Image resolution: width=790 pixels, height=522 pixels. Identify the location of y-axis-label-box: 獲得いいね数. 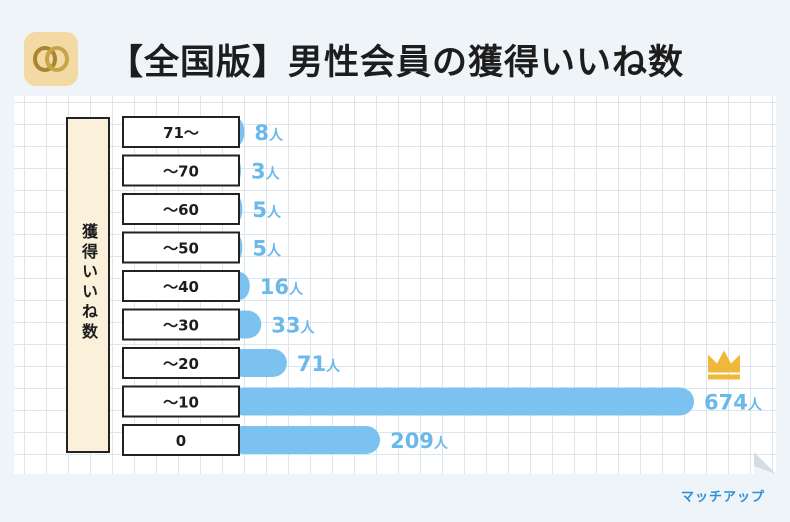
(88, 285).